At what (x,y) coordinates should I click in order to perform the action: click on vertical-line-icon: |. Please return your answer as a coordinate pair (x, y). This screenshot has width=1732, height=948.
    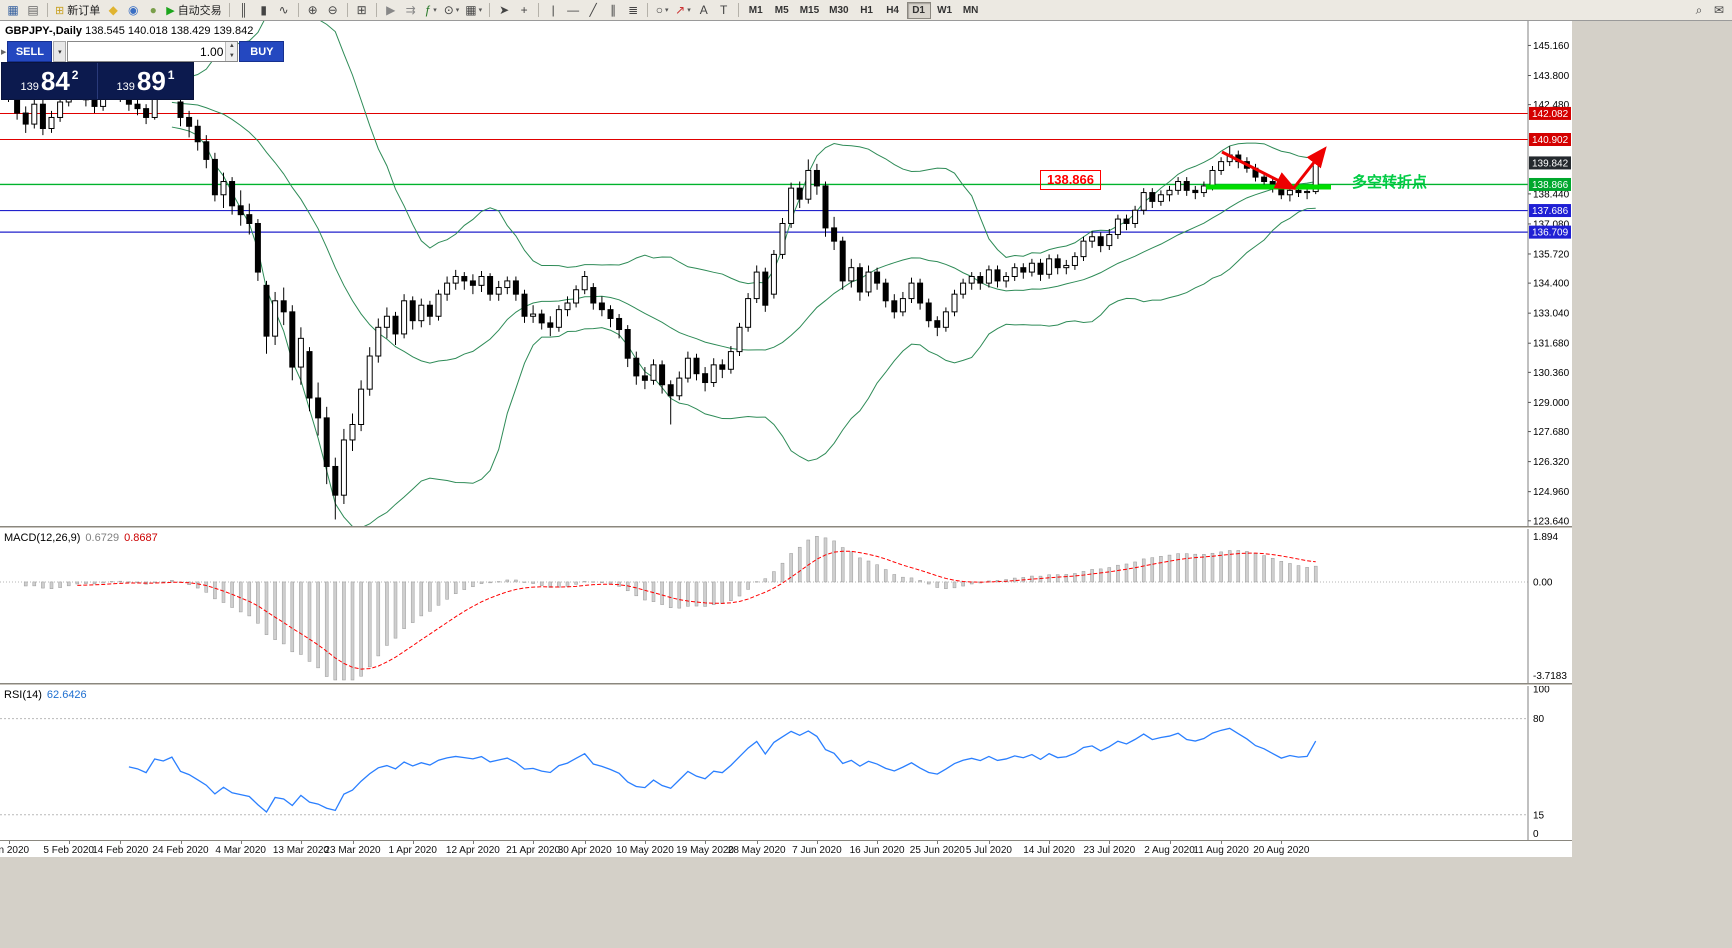
    Looking at the image, I should click on (553, 10).